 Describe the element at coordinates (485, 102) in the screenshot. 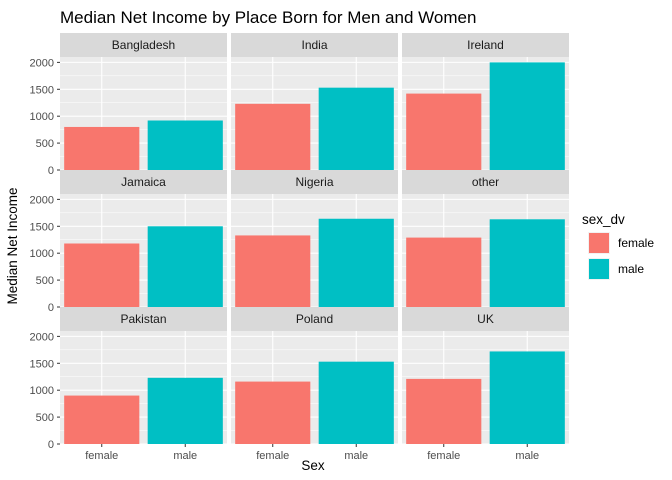

I see `facet-panel: Ireland` at that location.